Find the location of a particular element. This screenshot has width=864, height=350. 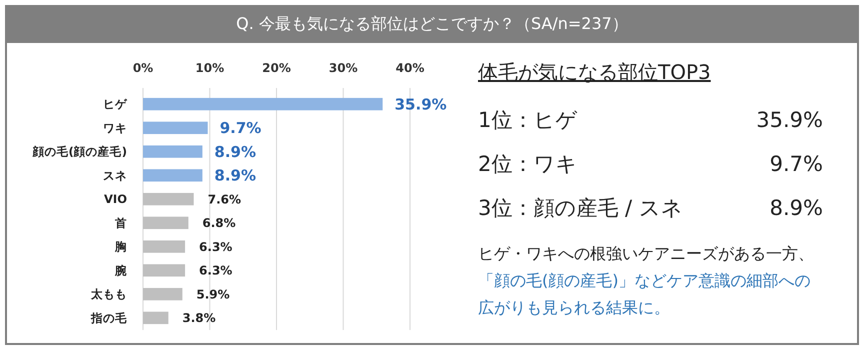

y-tick-label: 太もも is located at coordinates (108, 294).